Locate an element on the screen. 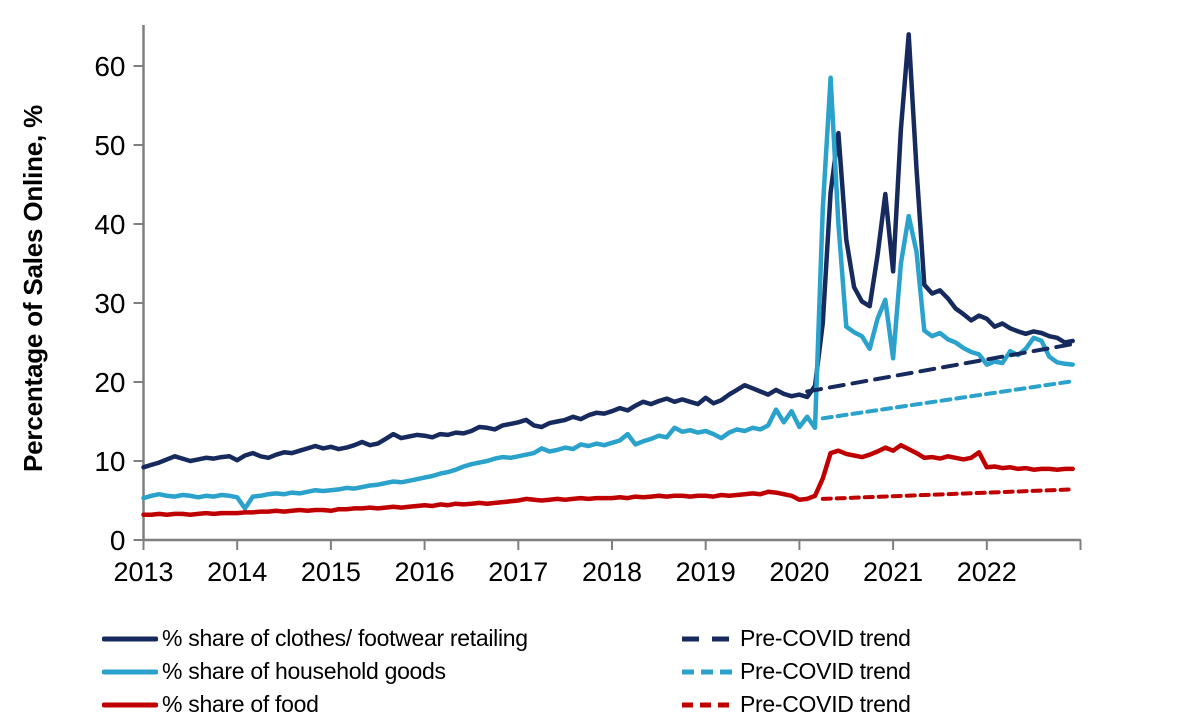 Image resolution: width=1200 pixels, height=720 pixels. legend-swatch-food-line is located at coordinates (130, 704).